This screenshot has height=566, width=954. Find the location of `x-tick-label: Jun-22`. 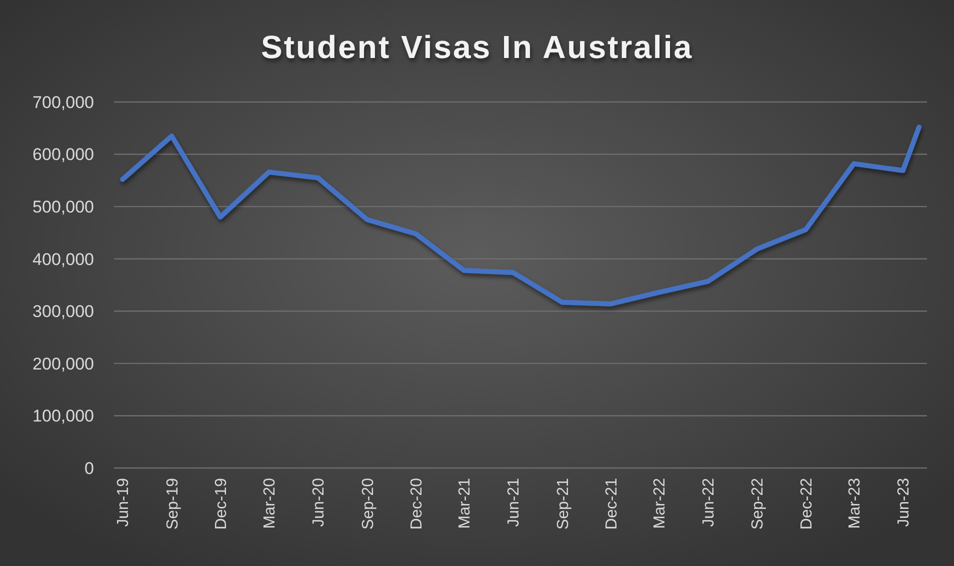

x-tick-label: Jun-22 is located at coordinates (709, 502).